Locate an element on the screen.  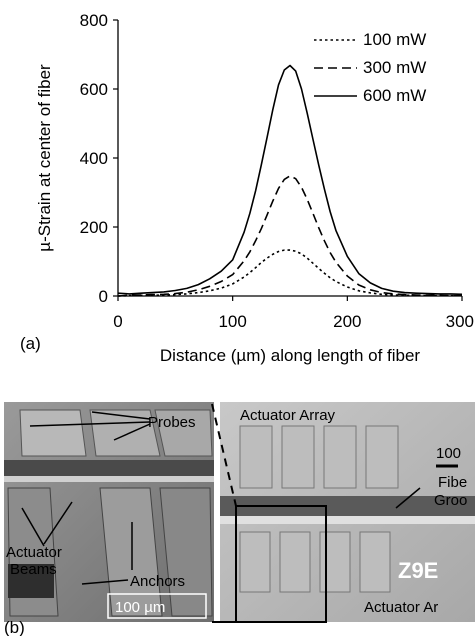
chip-marking-label: Z9E is located at coordinates (418, 570).